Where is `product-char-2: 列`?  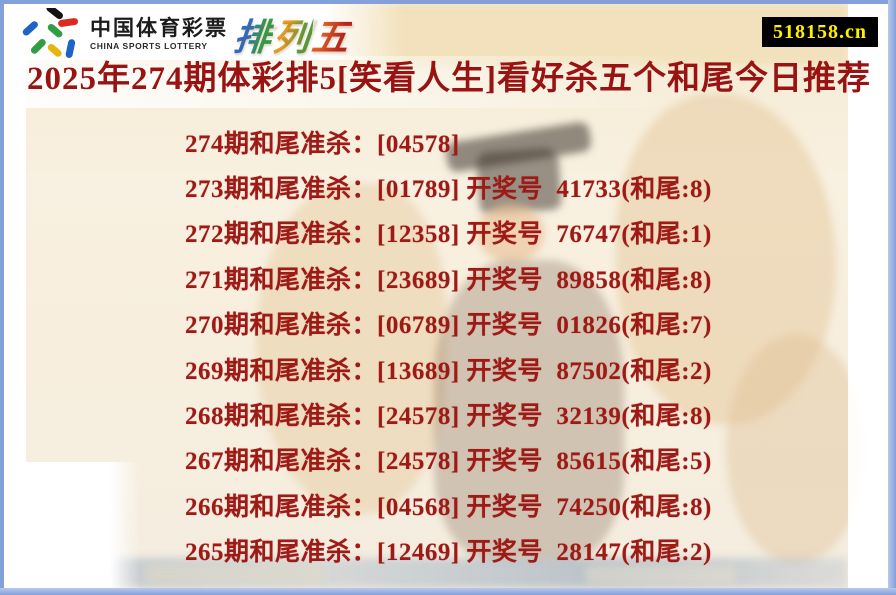
product-char-2: 列 is located at coordinates (292, 37).